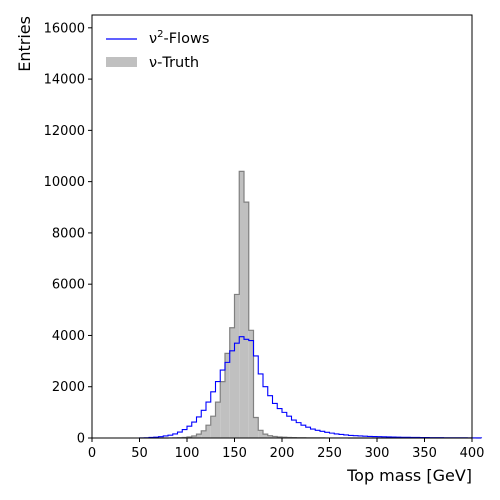 The image size is (500, 500). What do you see at coordinates (68, 233) in the screenshot?
I see `y-tick-label: 8000` at bounding box center [68, 233].